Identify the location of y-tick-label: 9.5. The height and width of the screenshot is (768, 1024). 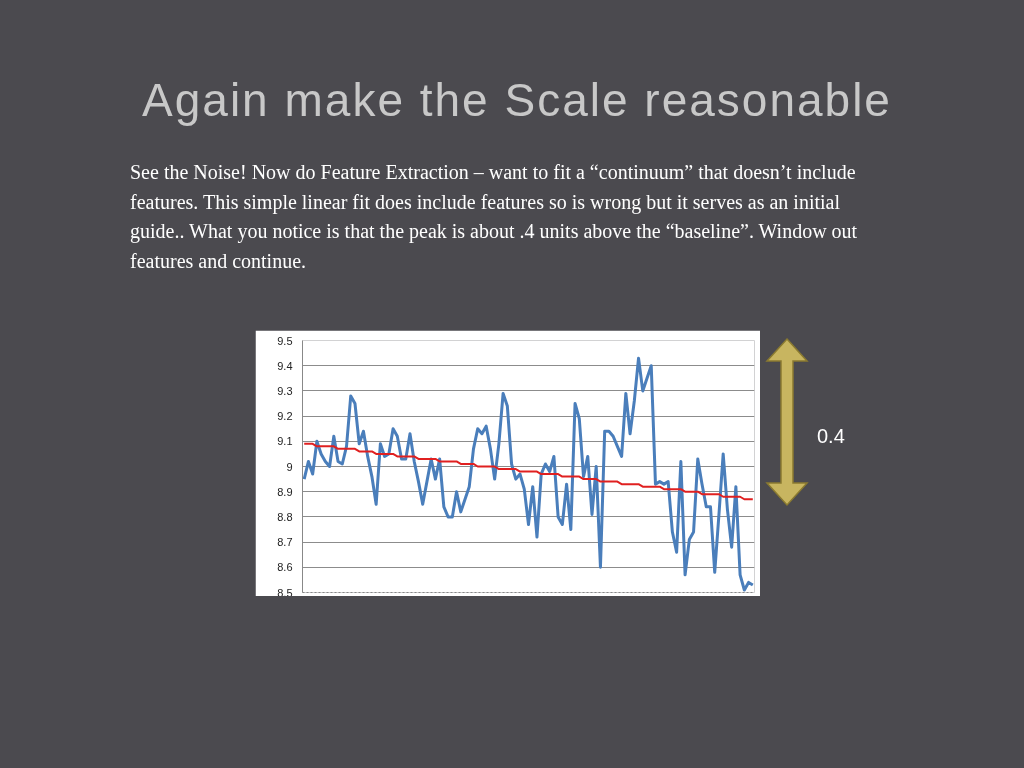
(285, 340).